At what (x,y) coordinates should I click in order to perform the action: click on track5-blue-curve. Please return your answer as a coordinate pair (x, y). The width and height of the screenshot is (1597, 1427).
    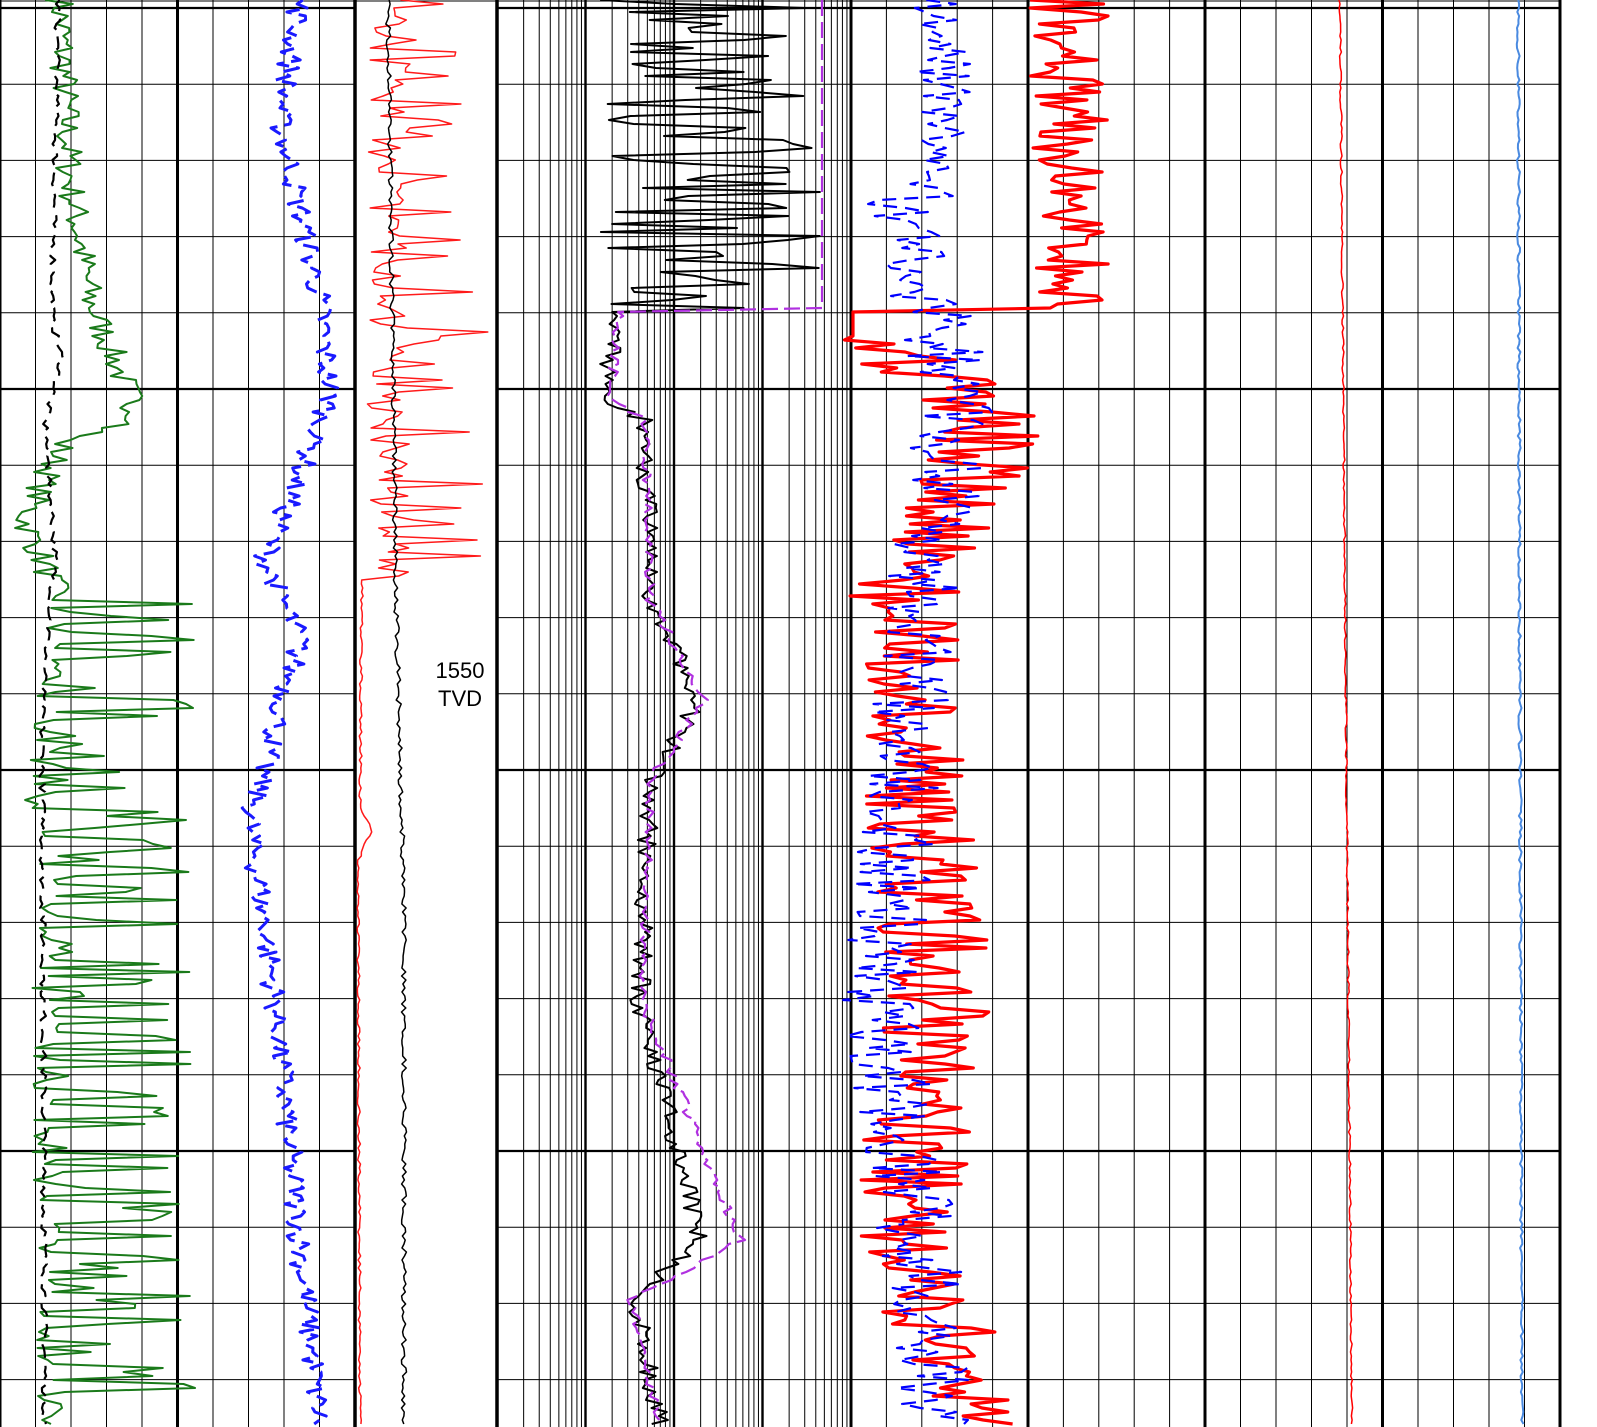
    Looking at the image, I should click on (1520, 712).